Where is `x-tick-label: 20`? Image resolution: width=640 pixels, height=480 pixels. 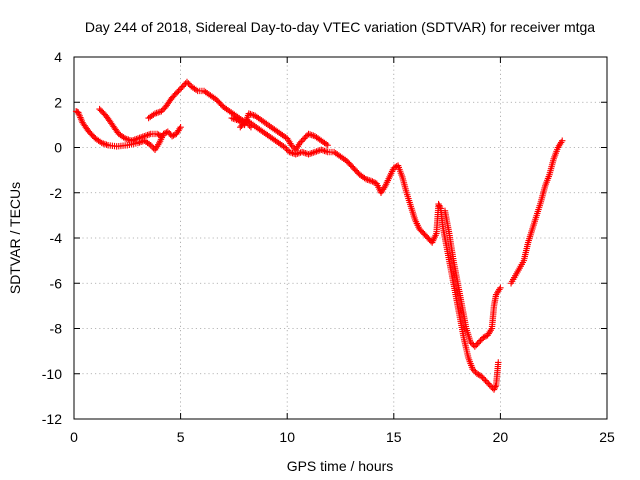
x-tick-label: 20 is located at coordinates (501, 437).